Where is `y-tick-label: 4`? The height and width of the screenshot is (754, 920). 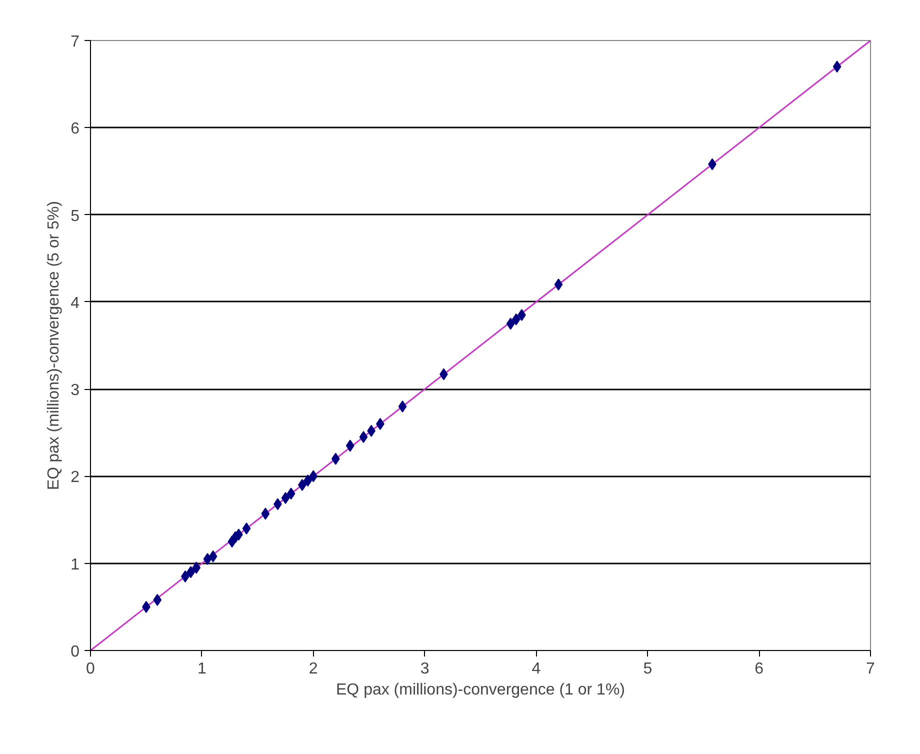 y-tick-label: 4 is located at coordinates (75, 303).